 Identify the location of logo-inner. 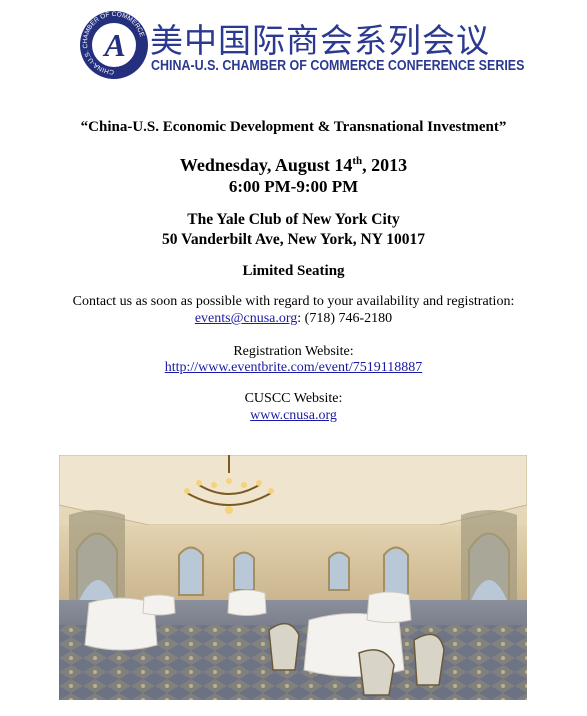
(114, 45).